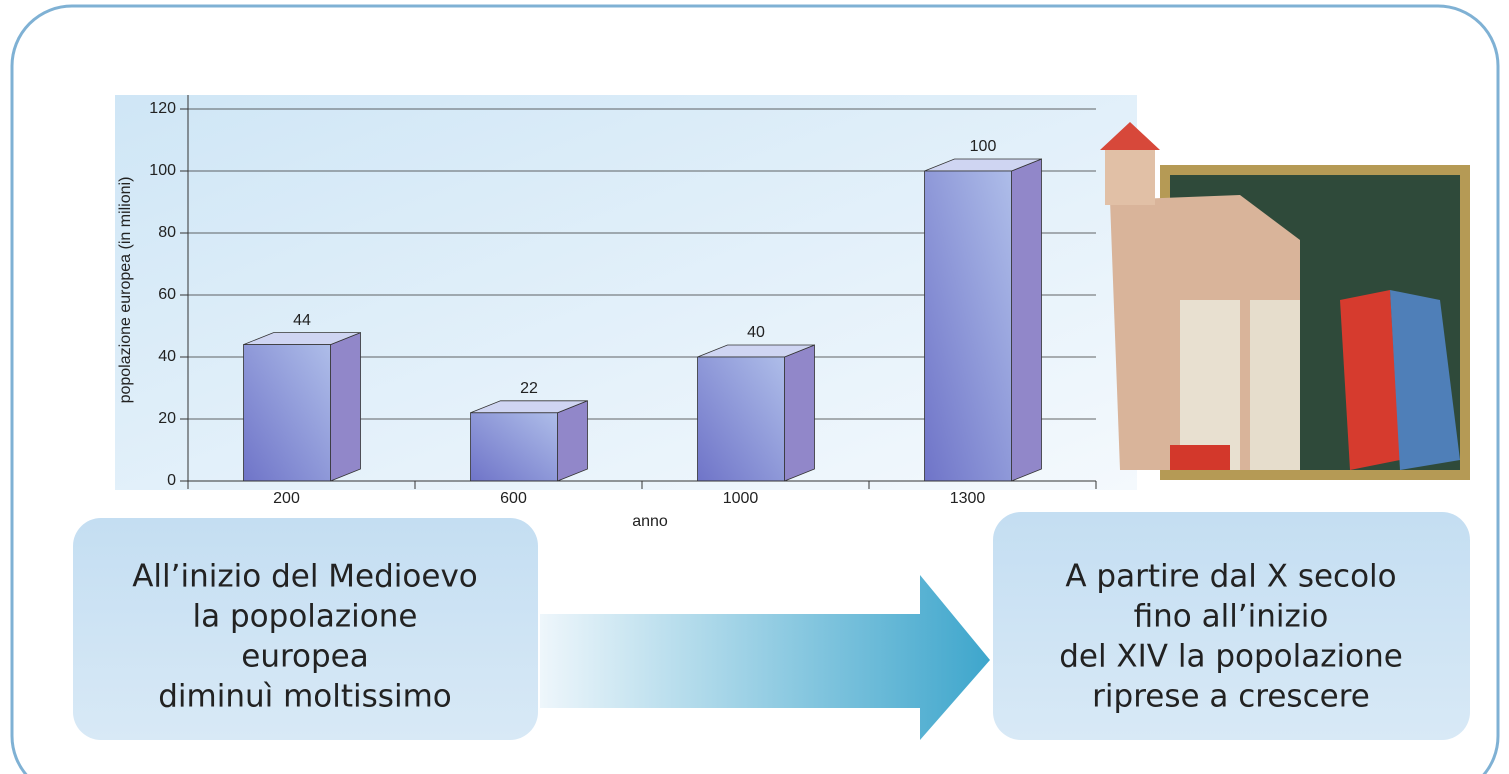 This screenshot has height=774, width=1509. What do you see at coordinates (286, 498) in the screenshot?
I see `x-tick-label: 200` at bounding box center [286, 498].